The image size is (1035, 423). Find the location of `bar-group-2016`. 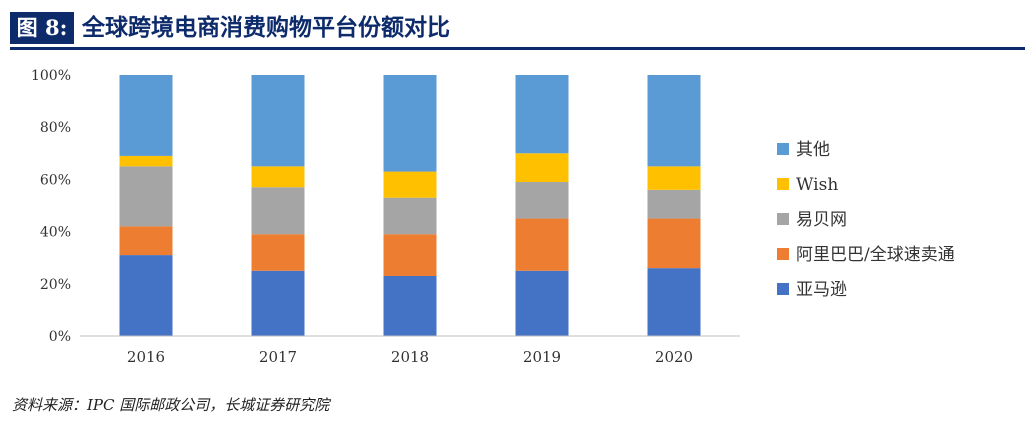

bar-group-2016 is located at coordinates (146, 205).